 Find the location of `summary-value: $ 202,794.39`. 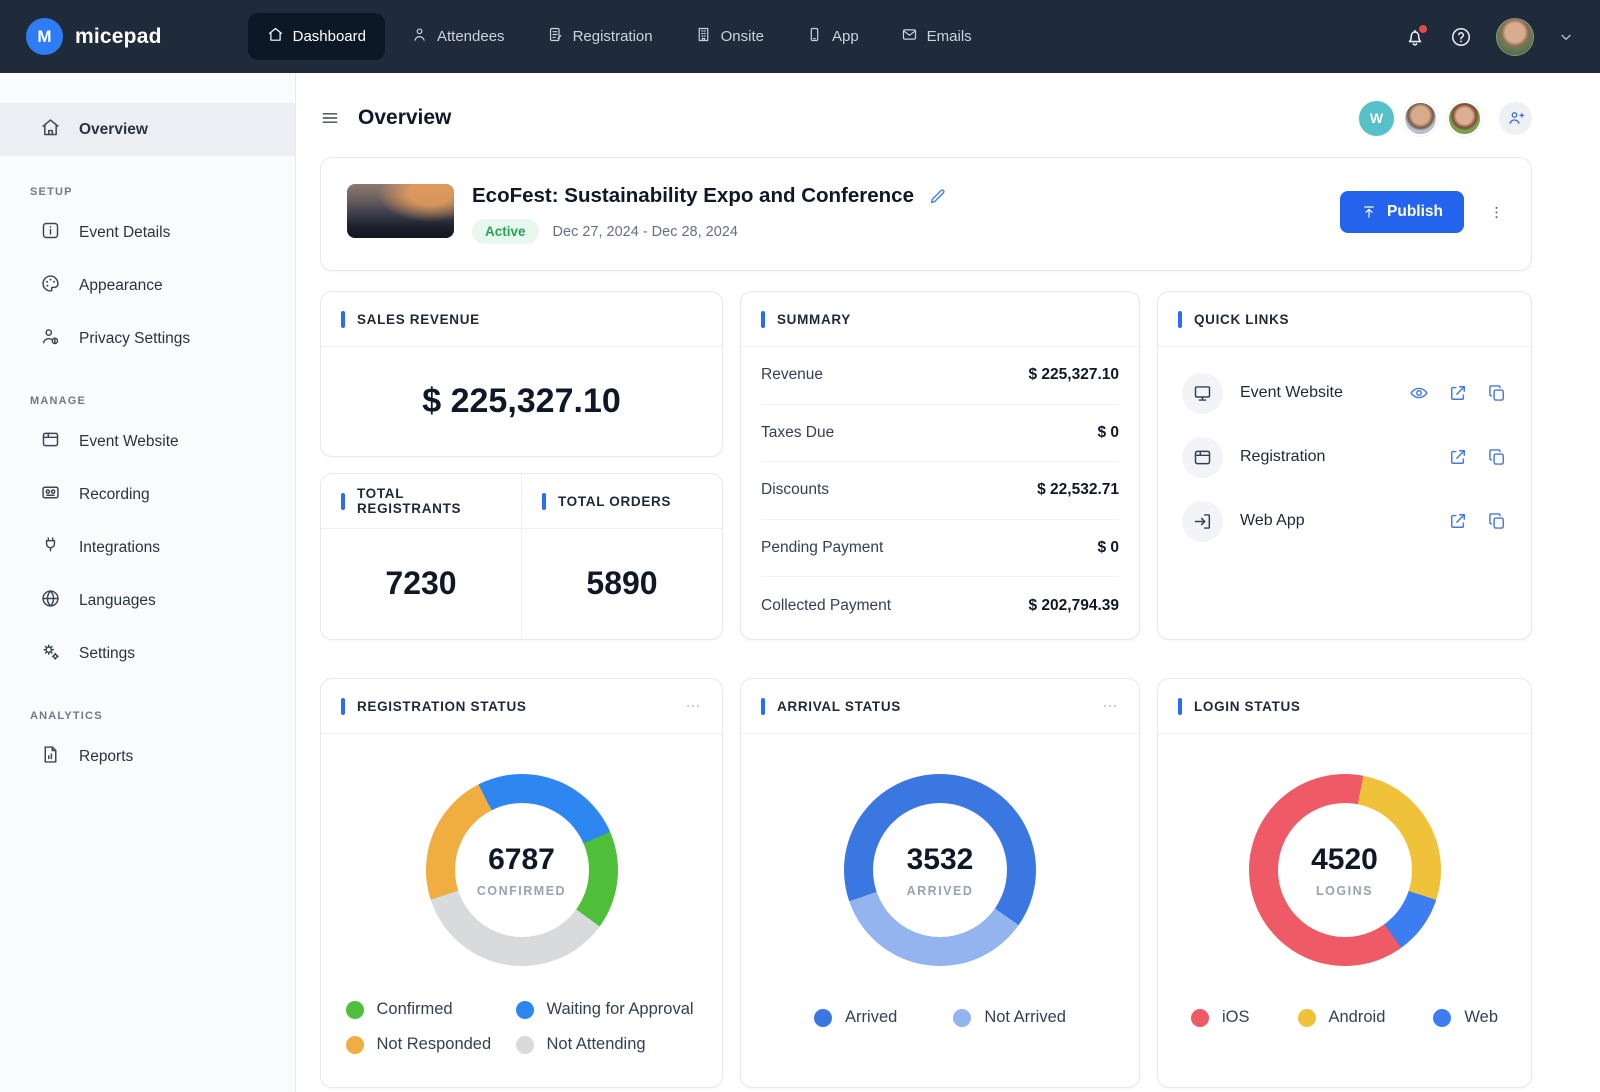

summary-value: $ 202,794.39 is located at coordinates (1073, 605).